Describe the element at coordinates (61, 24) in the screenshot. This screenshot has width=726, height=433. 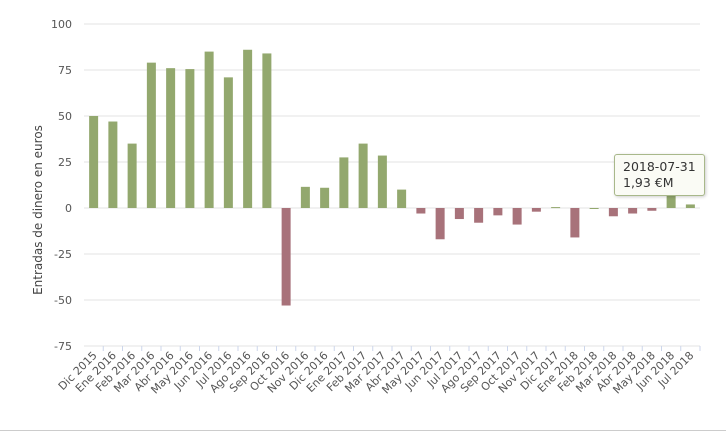
I see `y-tick-label: 100` at that location.